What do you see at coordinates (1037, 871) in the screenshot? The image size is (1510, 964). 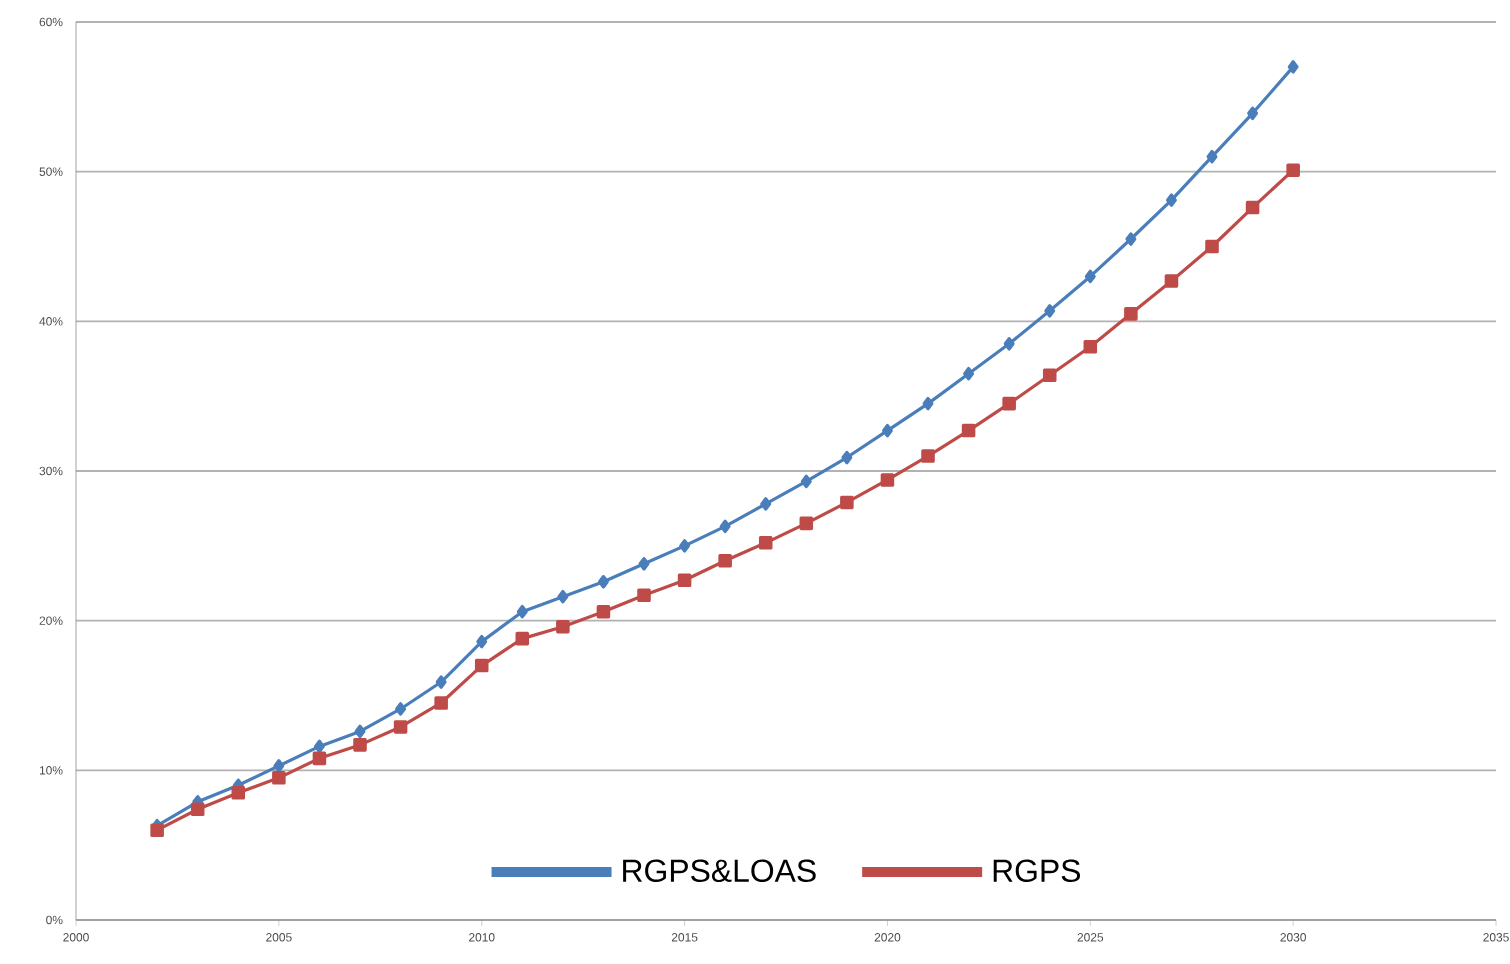 I see `legend-label: RGPS` at bounding box center [1037, 871].